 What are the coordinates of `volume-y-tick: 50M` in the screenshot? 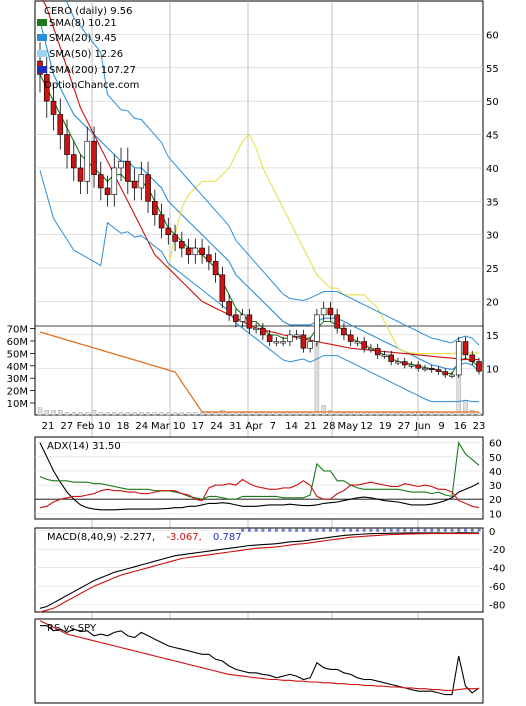 It's located at (17, 354).